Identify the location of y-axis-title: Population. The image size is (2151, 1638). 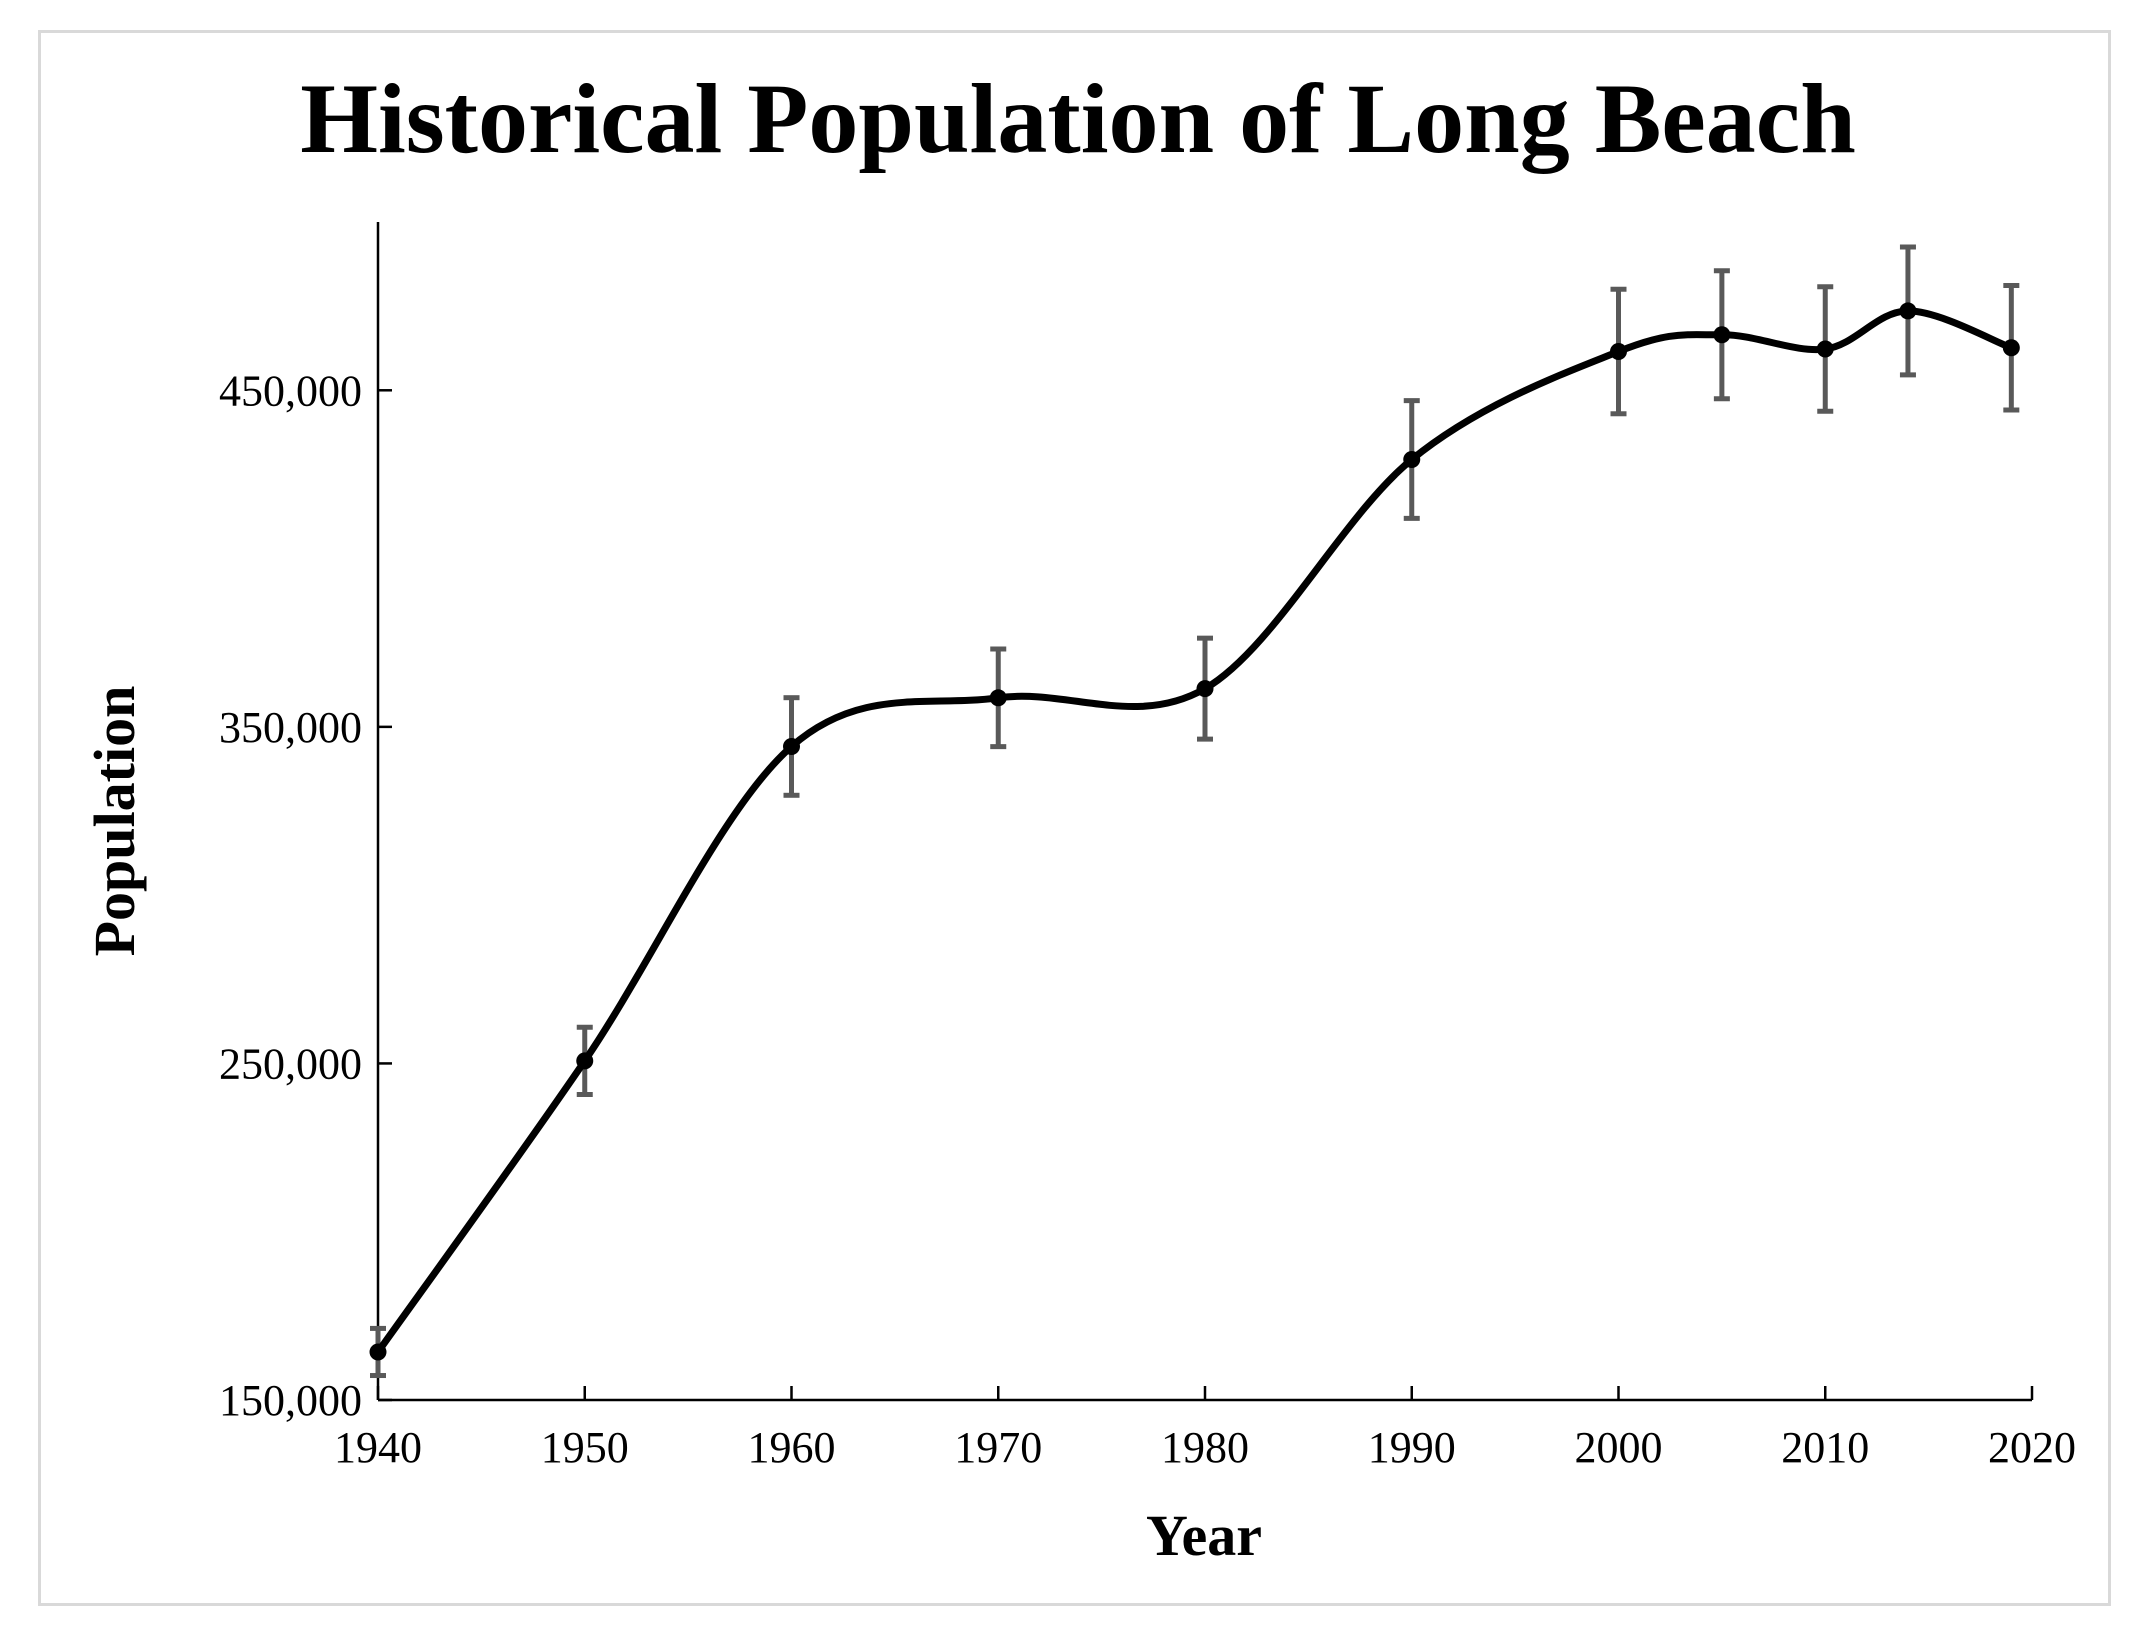
(114, 821).